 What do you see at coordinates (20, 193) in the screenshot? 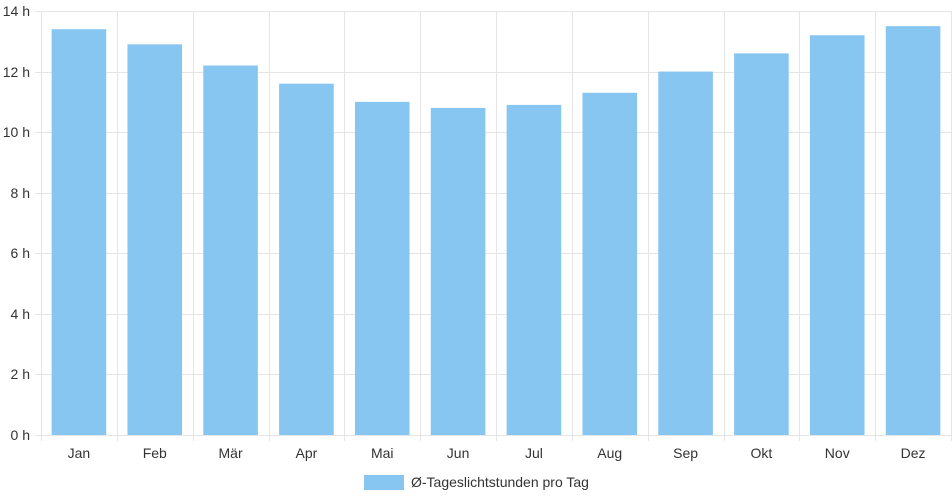
I see `y-tick-label: 8 h` at bounding box center [20, 193].